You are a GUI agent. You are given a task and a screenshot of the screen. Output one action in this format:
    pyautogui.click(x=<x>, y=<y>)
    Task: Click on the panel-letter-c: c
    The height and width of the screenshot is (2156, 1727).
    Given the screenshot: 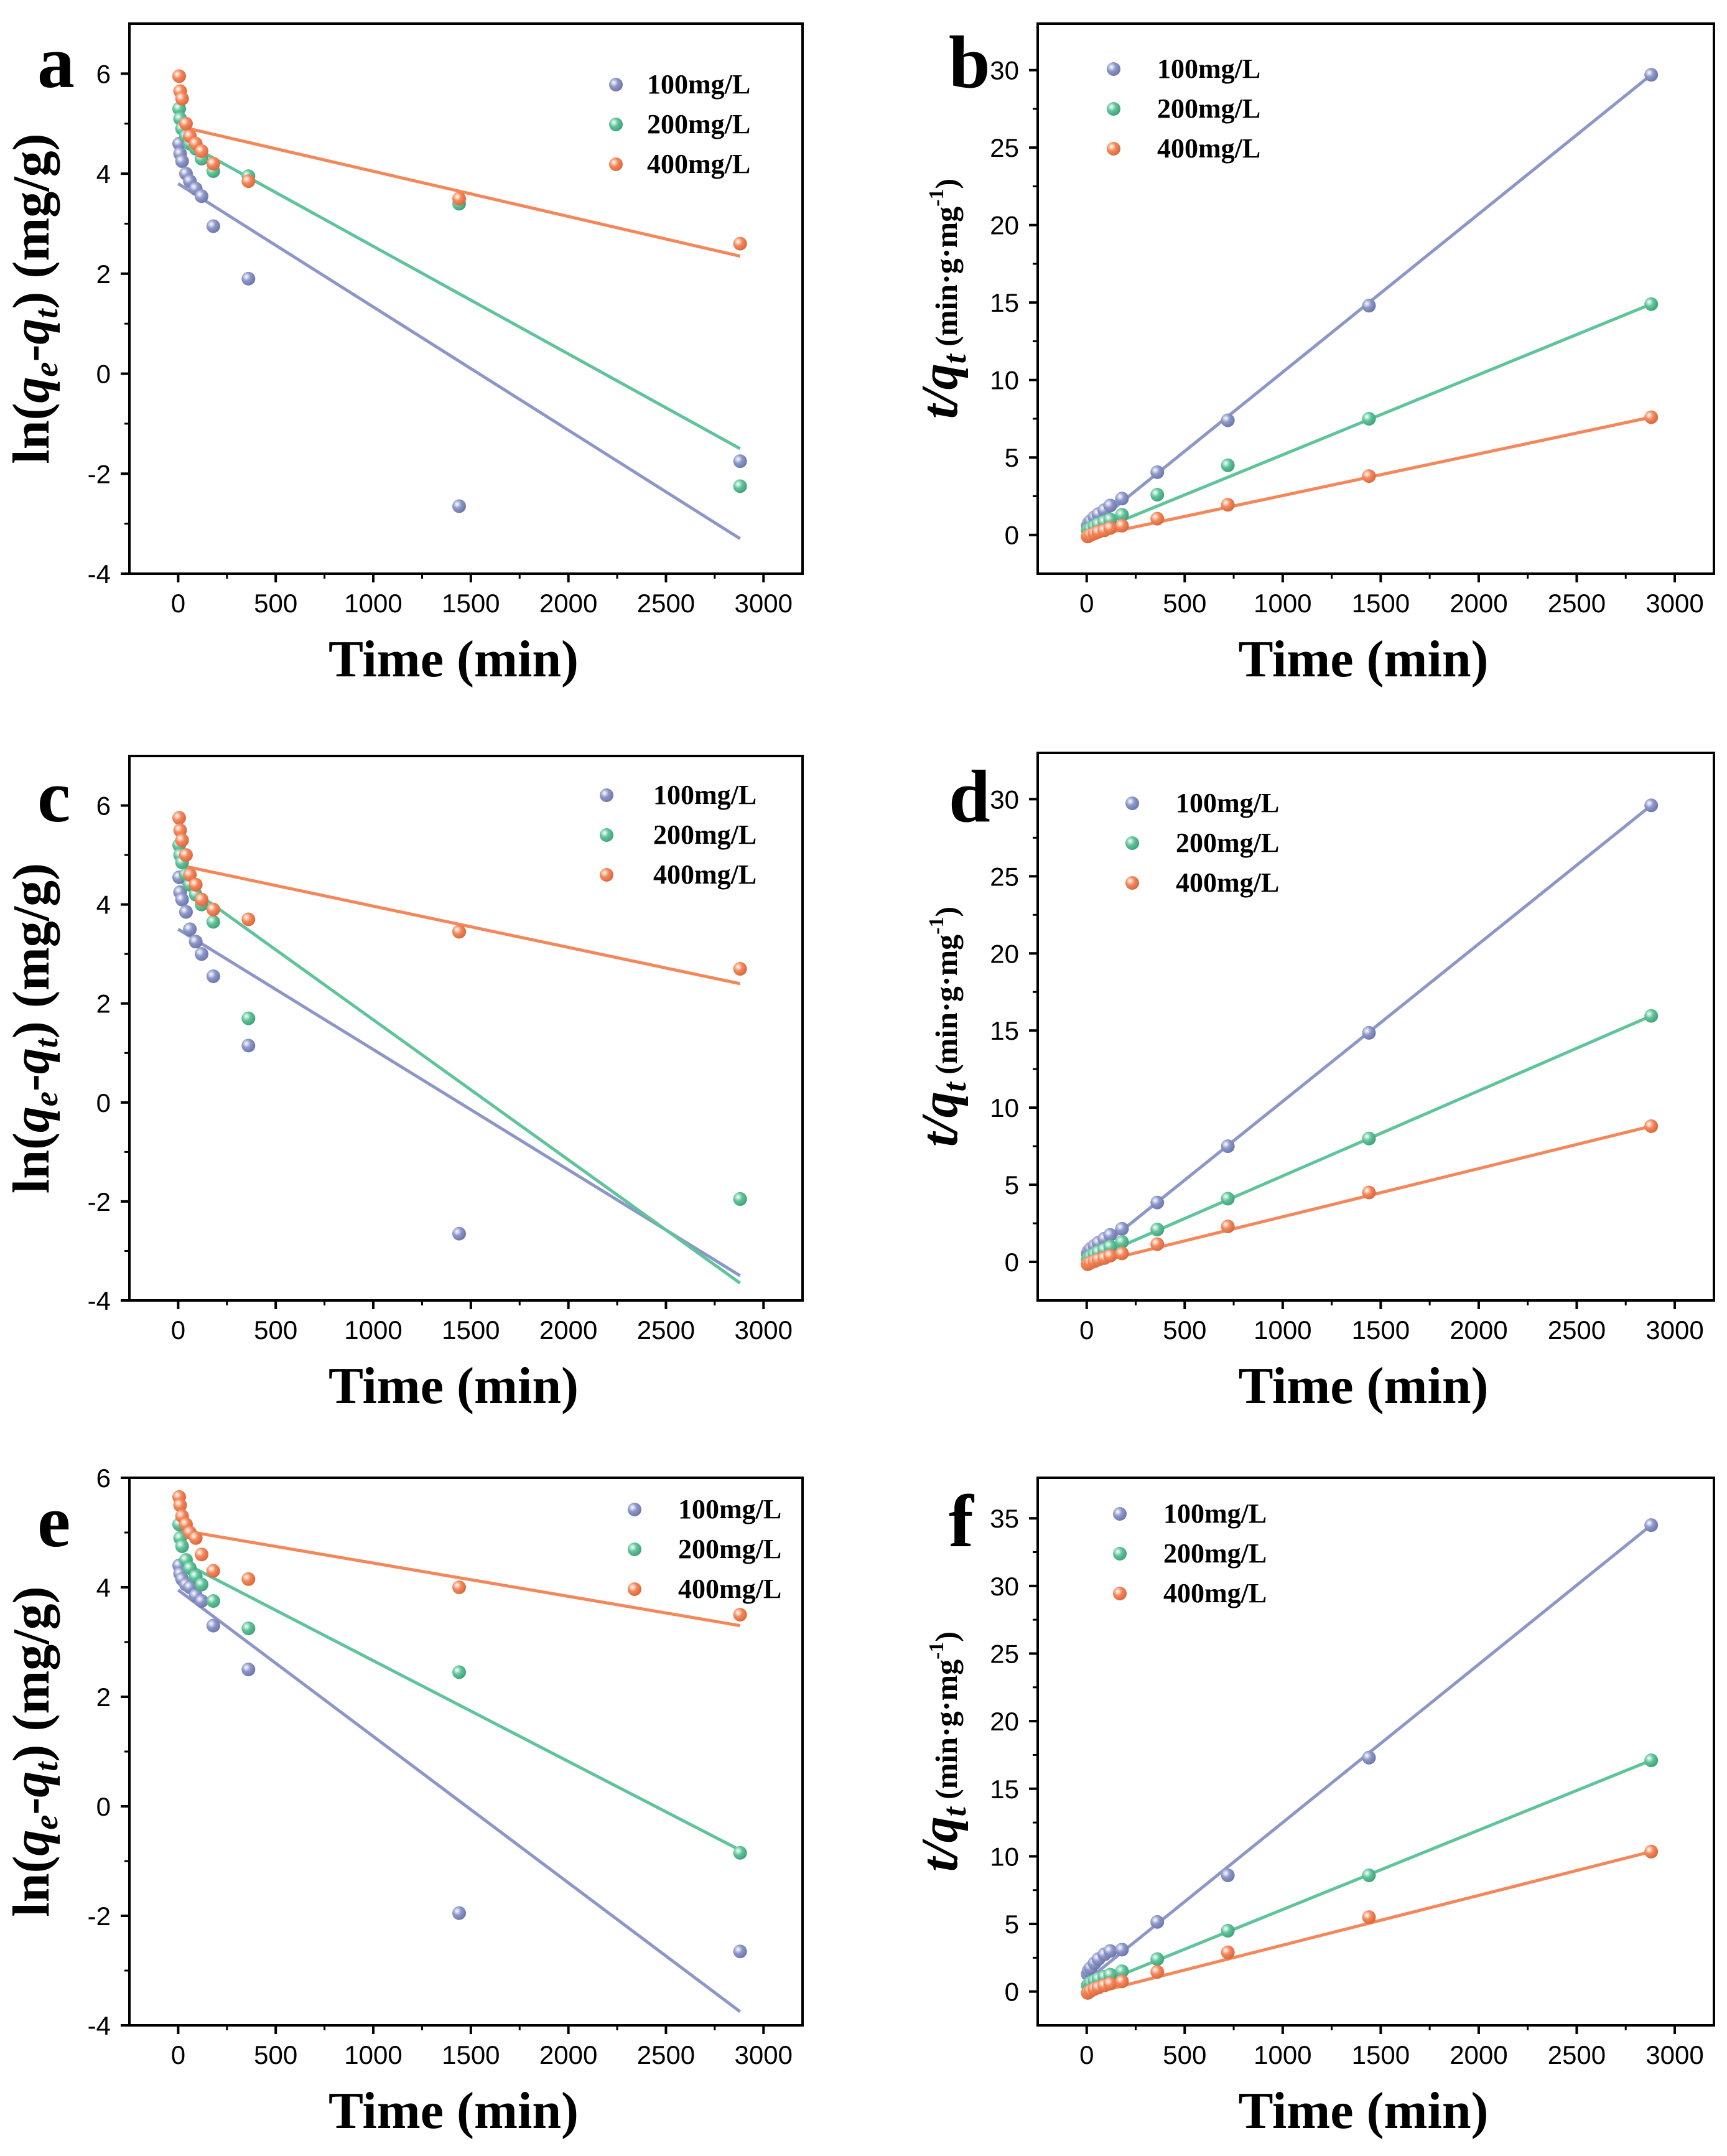 What is the action you would take?
    pyautogui.click(x=53, y=796)
    